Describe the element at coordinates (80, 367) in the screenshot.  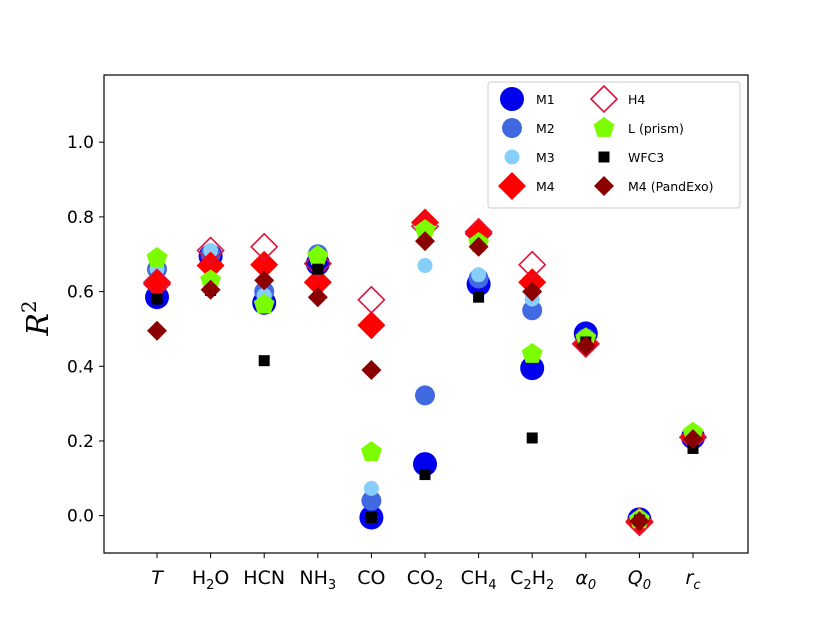
I see `y-tick-label: 0.4` at that location.